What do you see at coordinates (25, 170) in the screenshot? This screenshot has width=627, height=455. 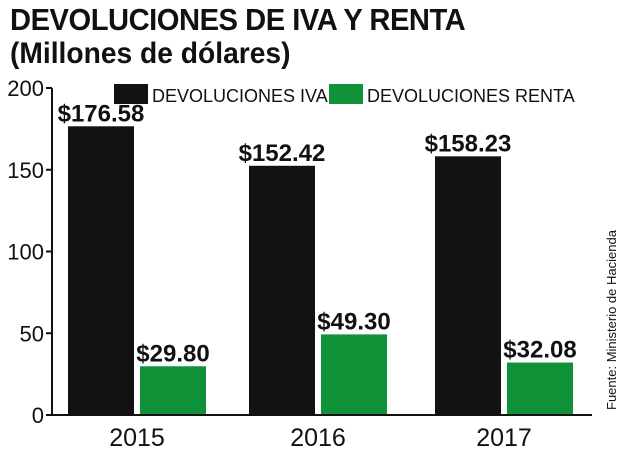 I see `y-tick-label: 150` at bounding box center [25, 170].